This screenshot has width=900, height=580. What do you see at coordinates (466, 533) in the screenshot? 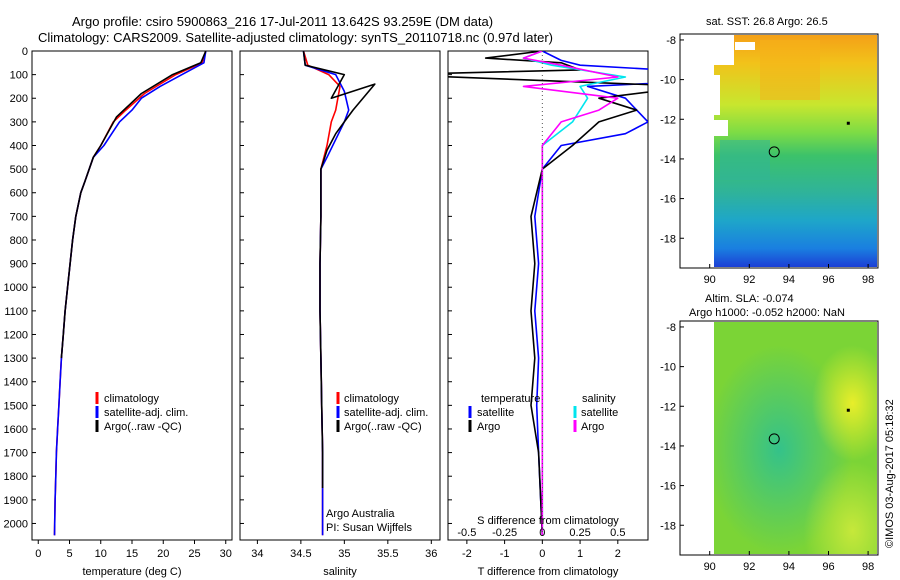
I see `salinity-diff-tick-label: -0.5` at bounding box center [466, 533].